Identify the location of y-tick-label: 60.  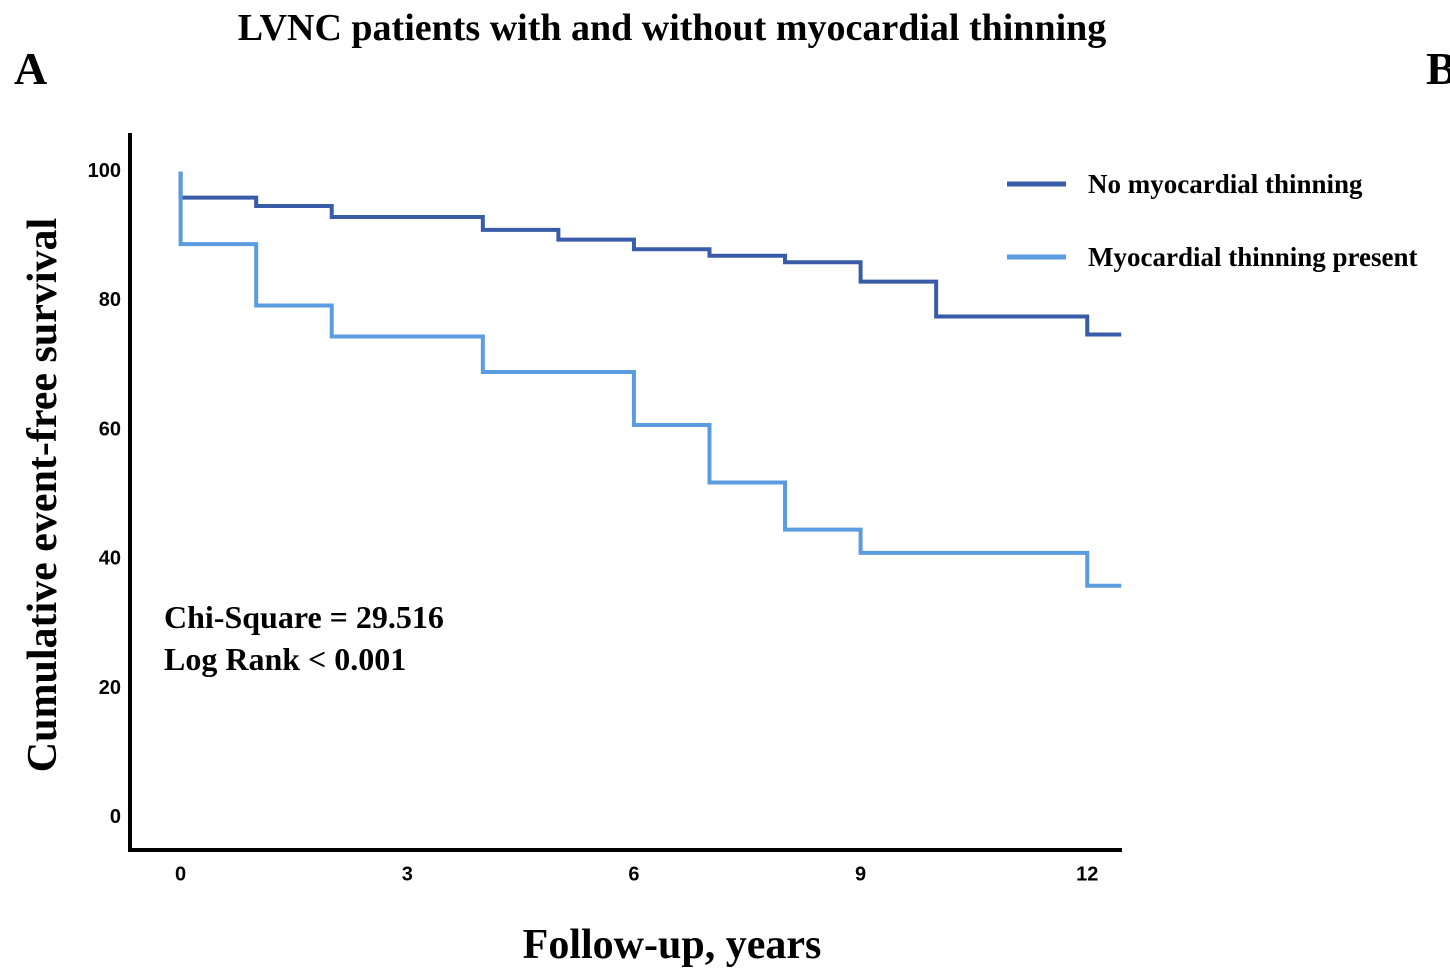
(110, 429).